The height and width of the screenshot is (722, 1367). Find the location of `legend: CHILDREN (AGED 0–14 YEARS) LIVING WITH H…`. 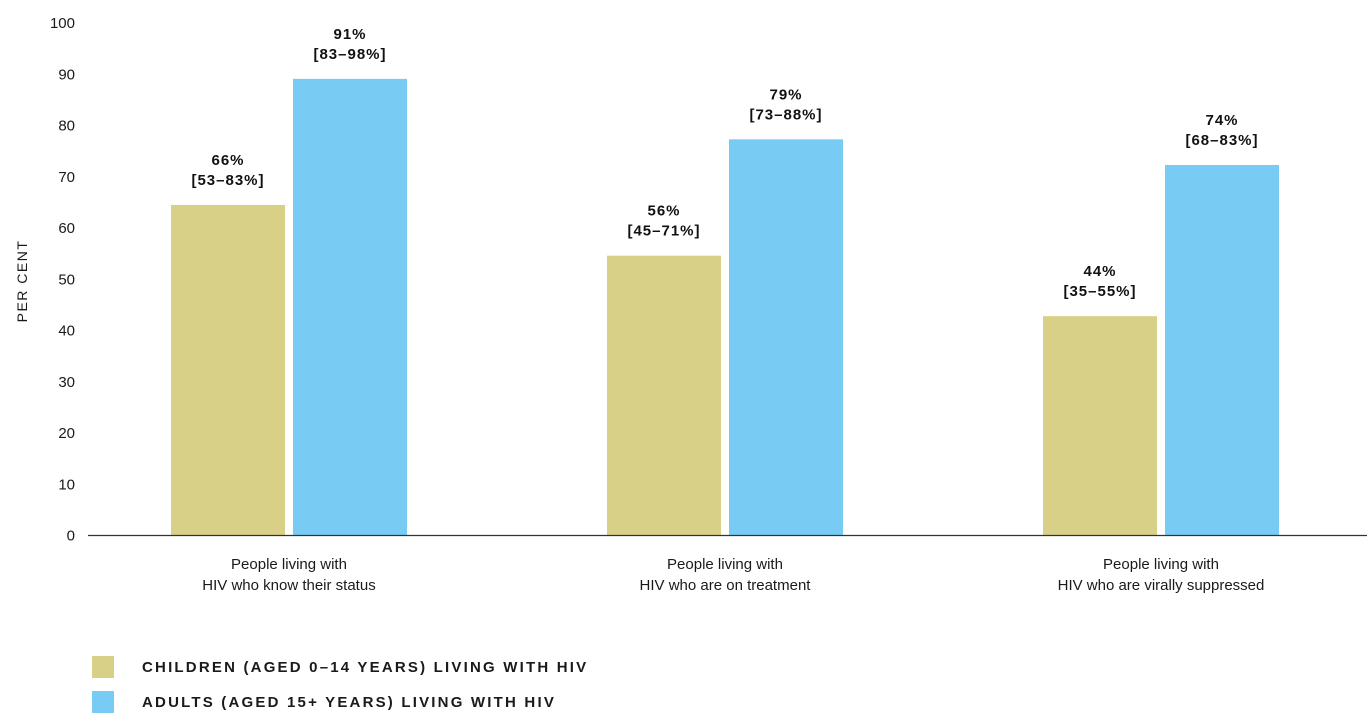

legend: CHILDREN (AGED 0–14 YEARS) LIVING WITH H… is located at coordinates (340, 687).